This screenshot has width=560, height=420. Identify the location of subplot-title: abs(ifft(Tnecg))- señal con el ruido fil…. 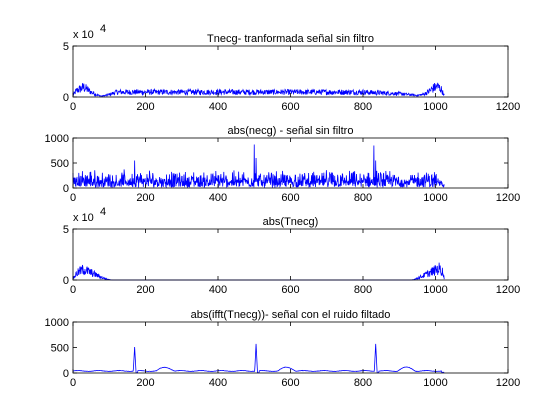
(291, 315).